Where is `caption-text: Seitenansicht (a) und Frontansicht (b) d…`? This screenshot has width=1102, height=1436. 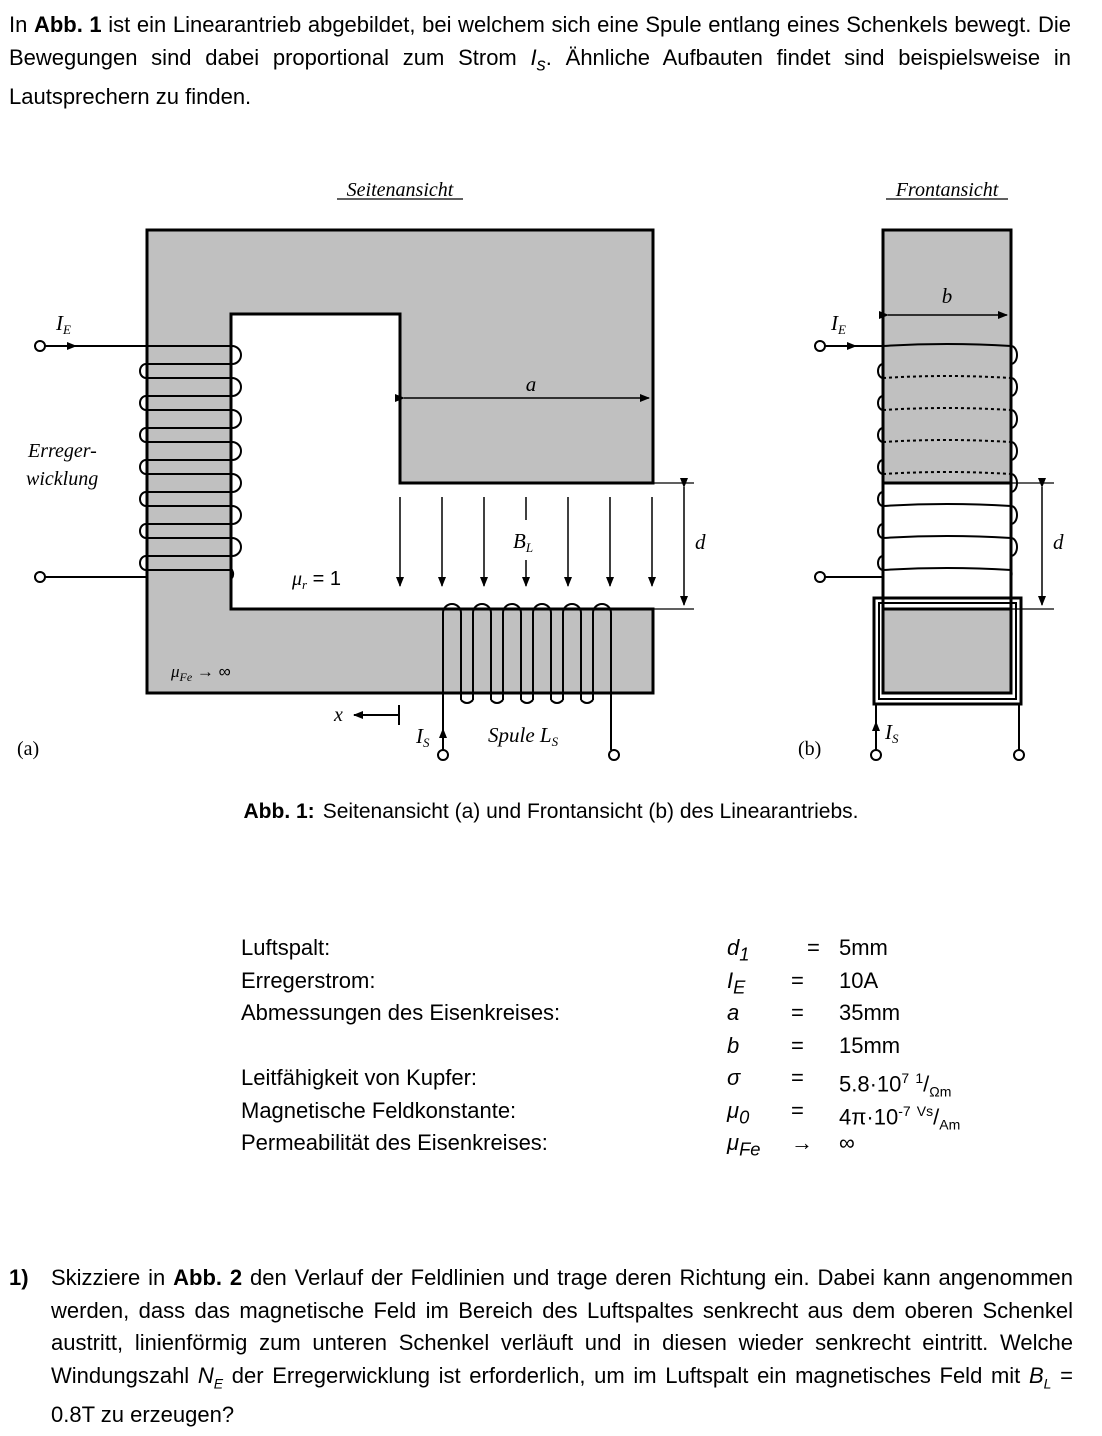
caption-text: Seitenansicht (a) und Frontansicht (b) d… is located at coordinates (590, 811).